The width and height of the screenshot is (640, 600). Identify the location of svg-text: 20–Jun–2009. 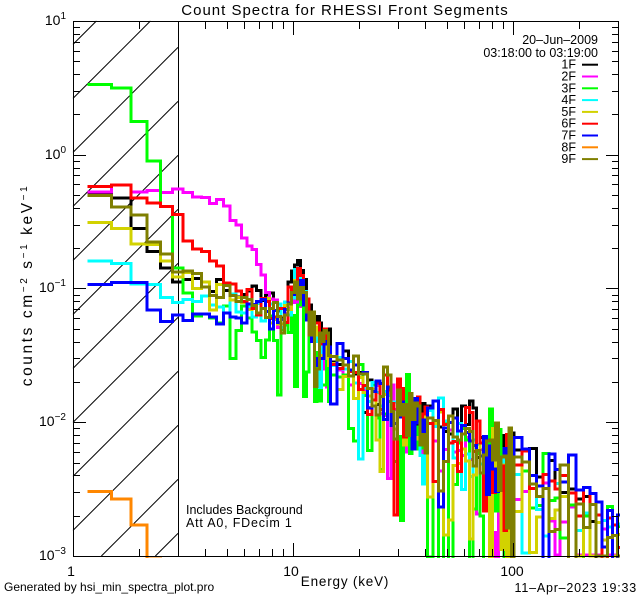
(560, 40).